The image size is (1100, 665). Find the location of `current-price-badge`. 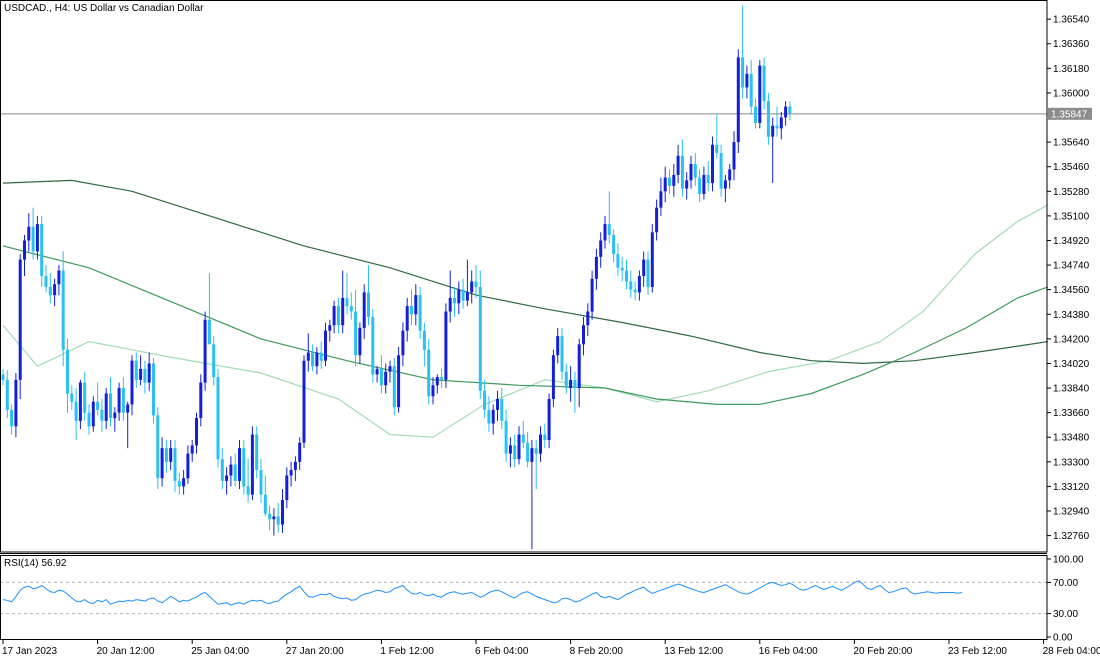

current-price-badge is located at coordinates (1070, 113).